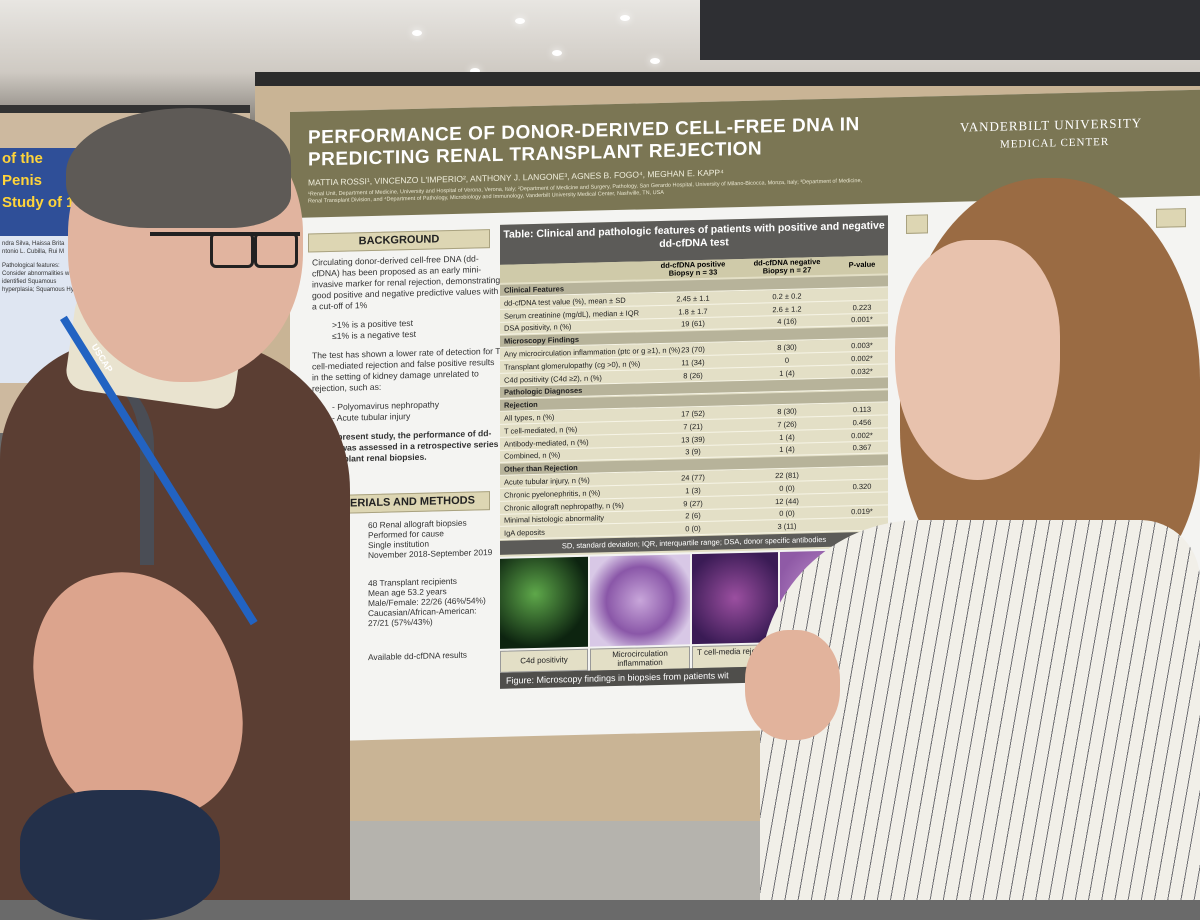  What do you see at coordinates (521, 405) in the screenshot?
I see `table-cell-label: Rejection` at bounding box center [521, 405].